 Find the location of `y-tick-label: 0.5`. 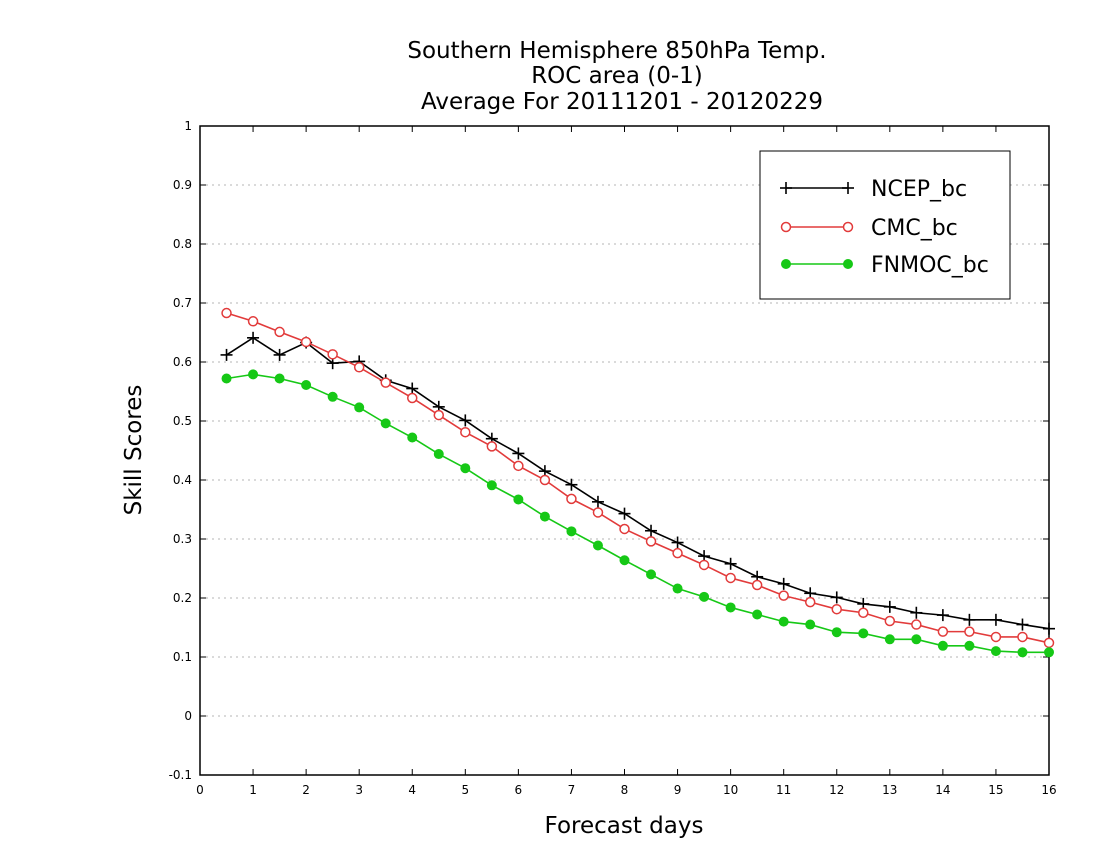

y-tick-label: 0.5 is located at coordinates (182, 421).